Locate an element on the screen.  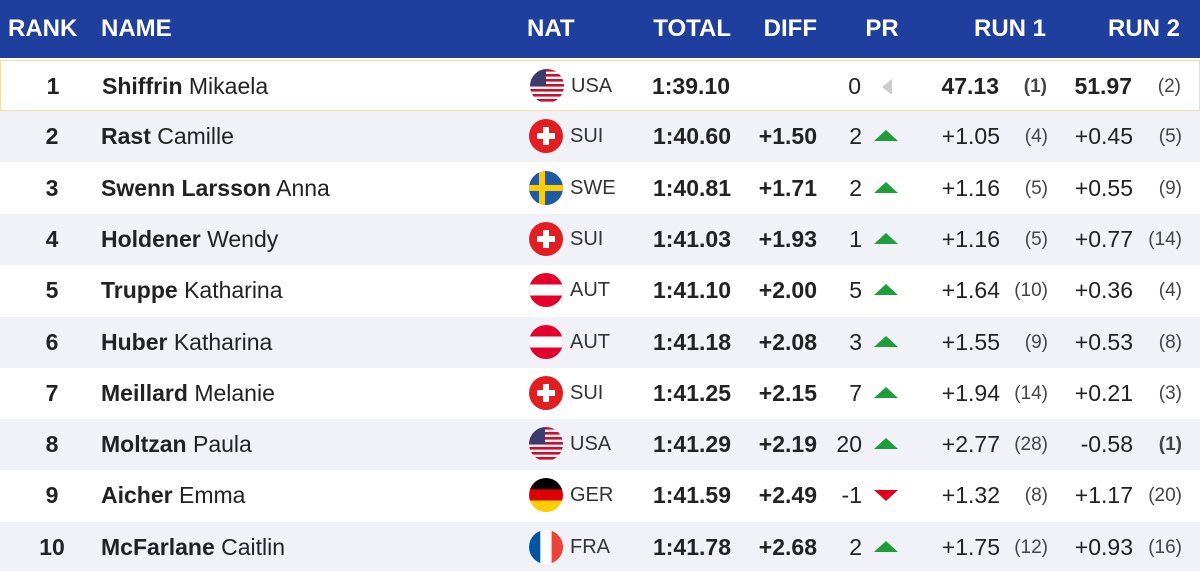
athlete-name: Rast Camille is located at coordinates (167, 136).